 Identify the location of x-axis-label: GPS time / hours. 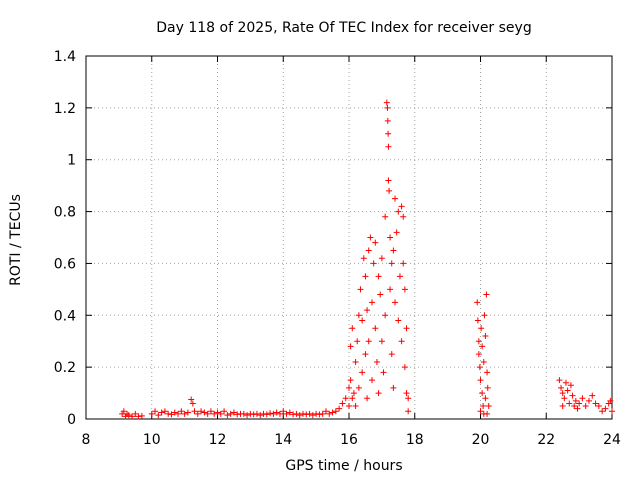
(343, 466).